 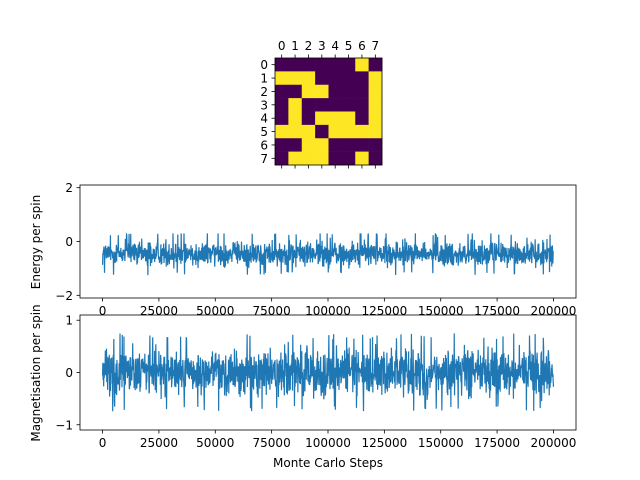 What do you see at coordinates (69, 373) in the screenshot?
I see `magnetisation-y-tick-label: 0` at bounding box center [69, 373].